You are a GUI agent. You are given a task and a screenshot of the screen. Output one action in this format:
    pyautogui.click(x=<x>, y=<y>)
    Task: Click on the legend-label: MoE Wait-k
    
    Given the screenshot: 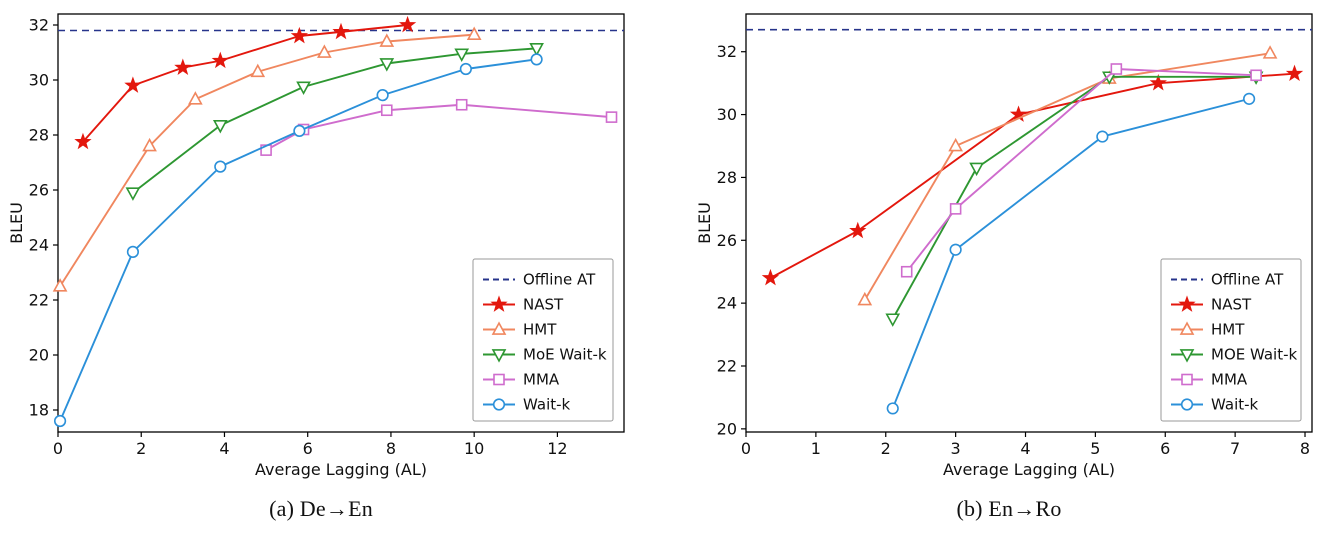 What is the action you would take?
    pyautogui.click(x=565, y=355)
    